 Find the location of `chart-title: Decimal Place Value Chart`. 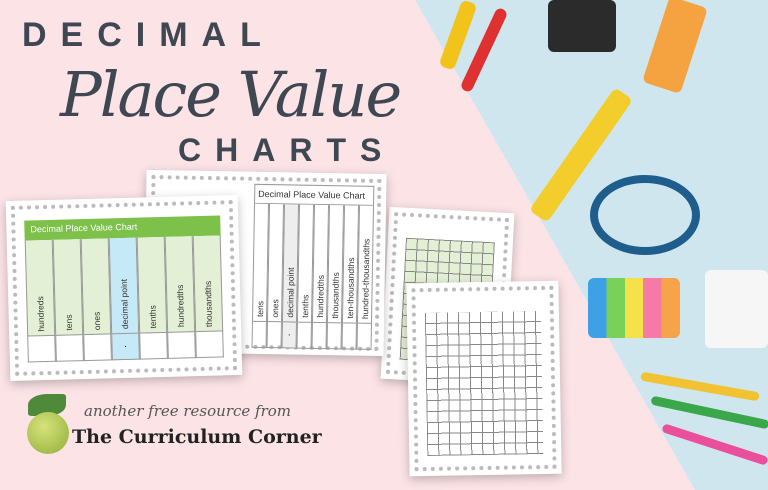

chart-title: Decimal Place Value Chart is located at coordinates (314, 194).